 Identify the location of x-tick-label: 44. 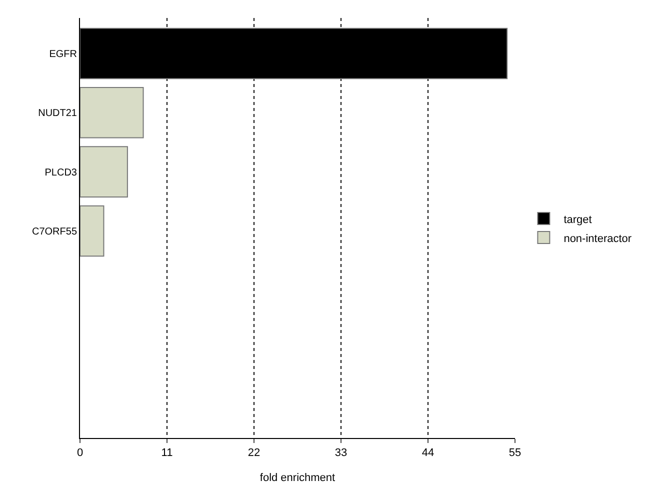
(428, 453).